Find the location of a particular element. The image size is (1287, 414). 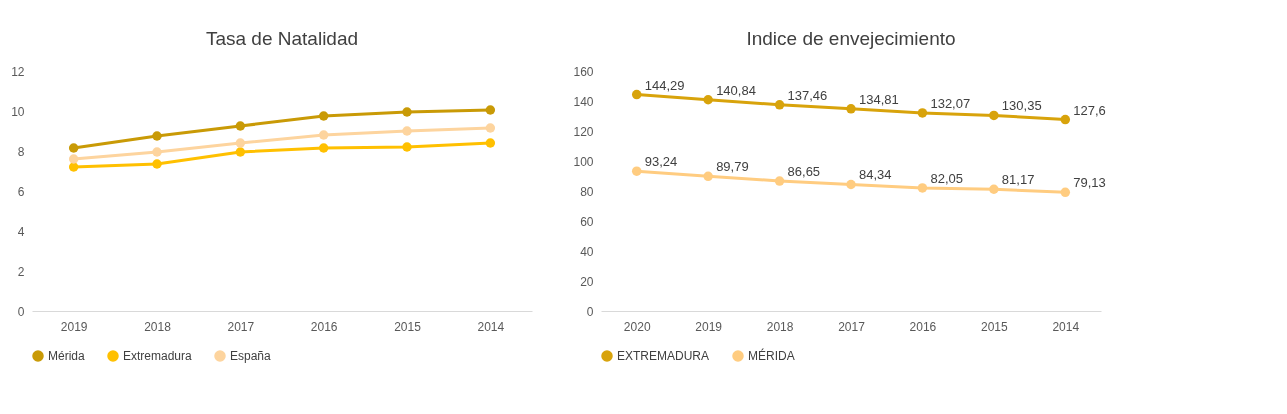

y-tick-label: 140 is located at coordinates (583, 101).